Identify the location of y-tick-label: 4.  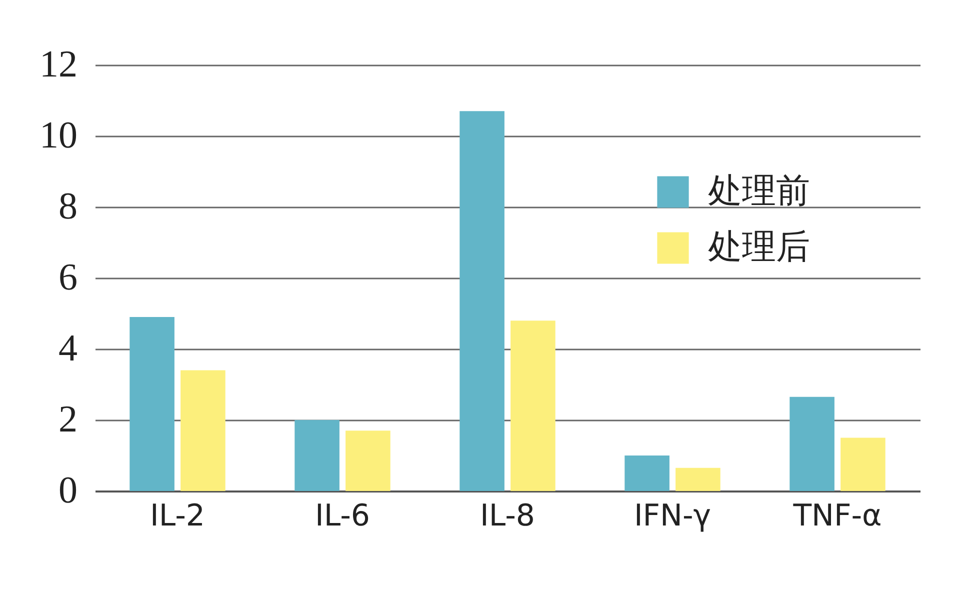
(68, 349).